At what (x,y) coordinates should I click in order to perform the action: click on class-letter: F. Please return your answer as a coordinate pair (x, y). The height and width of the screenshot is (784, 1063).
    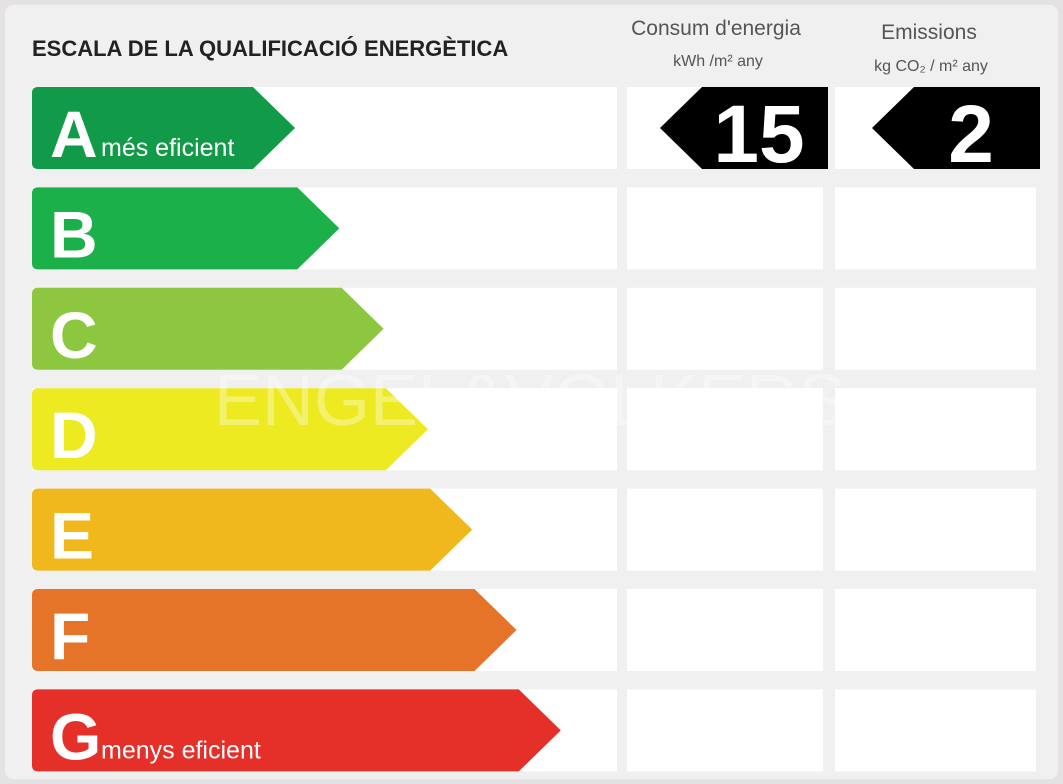
    Looking at the image, I should click on (70, 636).